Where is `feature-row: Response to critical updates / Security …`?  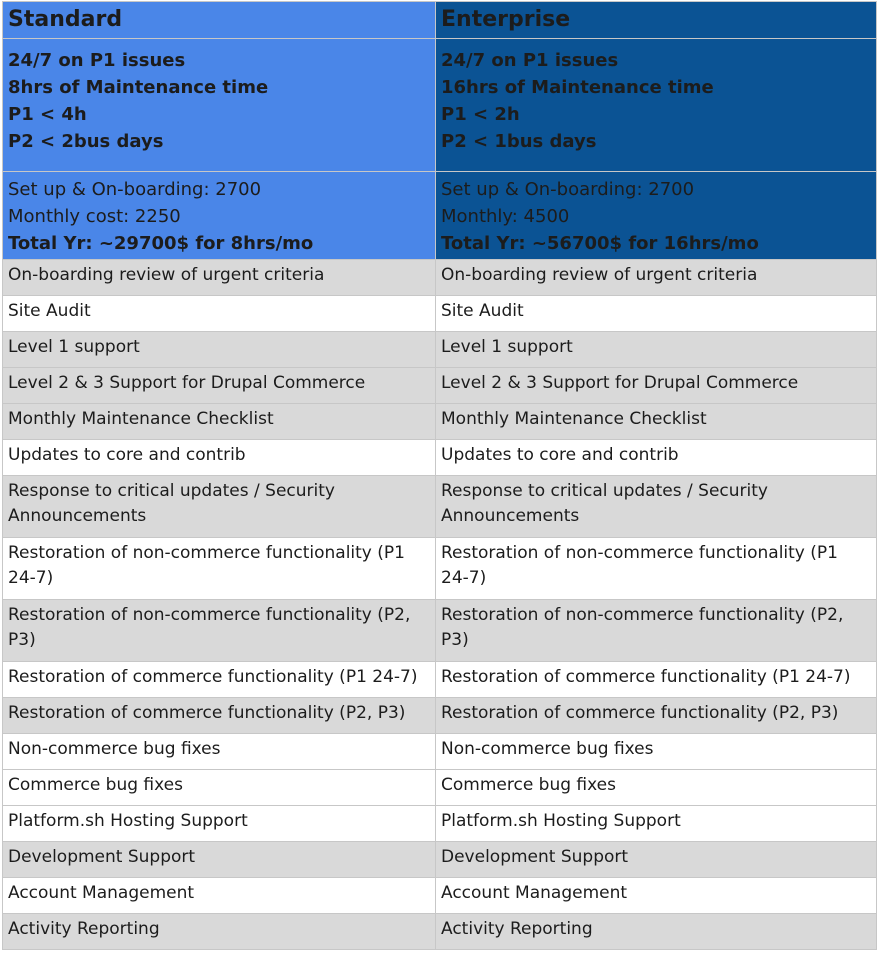
feature-row: Response to critical updates / Security … is located at coordinates (439, 506).